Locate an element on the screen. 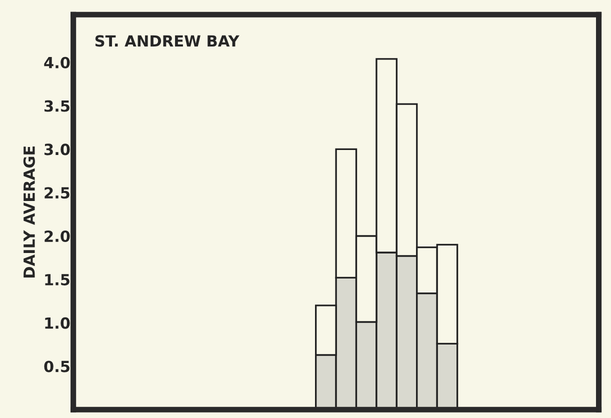  y-tick-label: 0.5 is located at coordinates (57, 366).